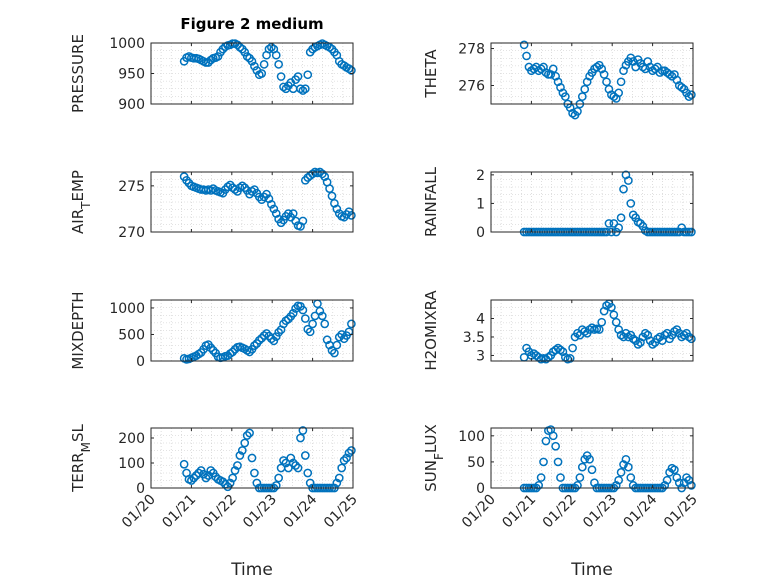 The height and width of the screenshot is (583, 778). Describe the element at coordinates (476, 463) in the screenshot. I see `y-tick-label: 50` at that location.